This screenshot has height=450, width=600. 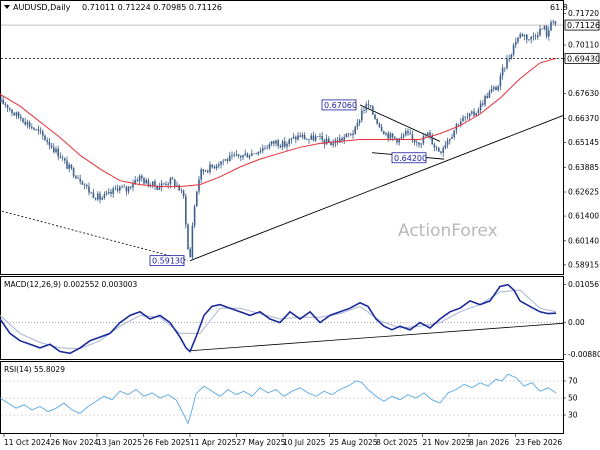 I want to click on date-label: 8 Jan 2026, so click(x=489, y=442).